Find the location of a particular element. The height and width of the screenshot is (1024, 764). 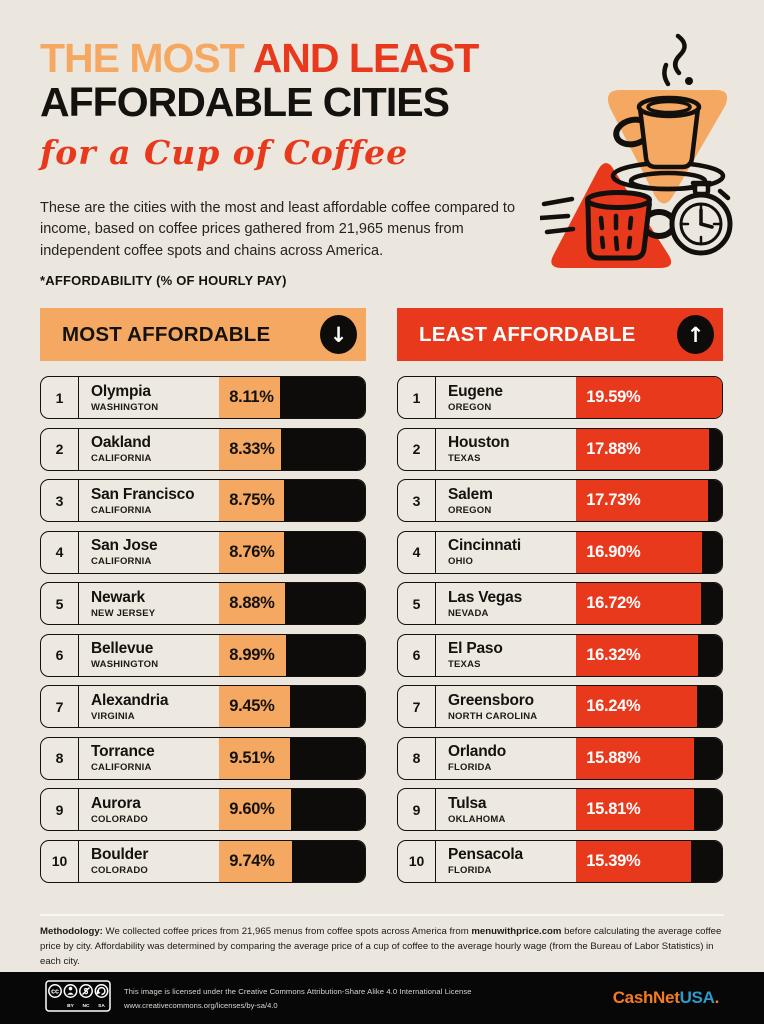

city-row: 7 Greensboro NORTH CAROLINA 16.24% is located at coordinates (560, 706).